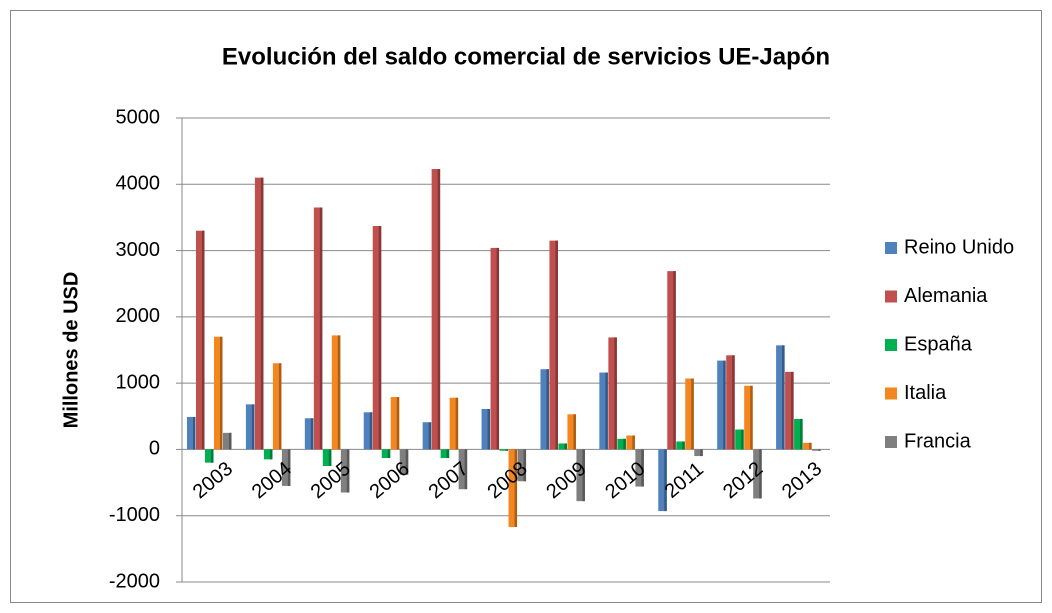  Describe the element at coordinates (959, 247) in the screenshot. I see `legend-label: Reino Unido` at that location.